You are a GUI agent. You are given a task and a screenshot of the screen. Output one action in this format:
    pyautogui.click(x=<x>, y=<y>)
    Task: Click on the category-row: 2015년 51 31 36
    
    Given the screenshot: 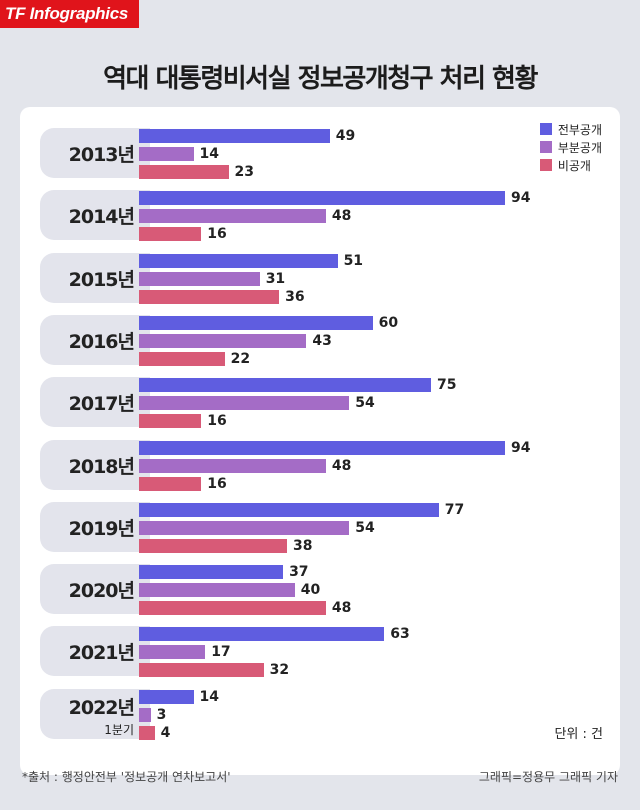 What is the action you would take?
    pyautogui.click(x=330, y=278)
    